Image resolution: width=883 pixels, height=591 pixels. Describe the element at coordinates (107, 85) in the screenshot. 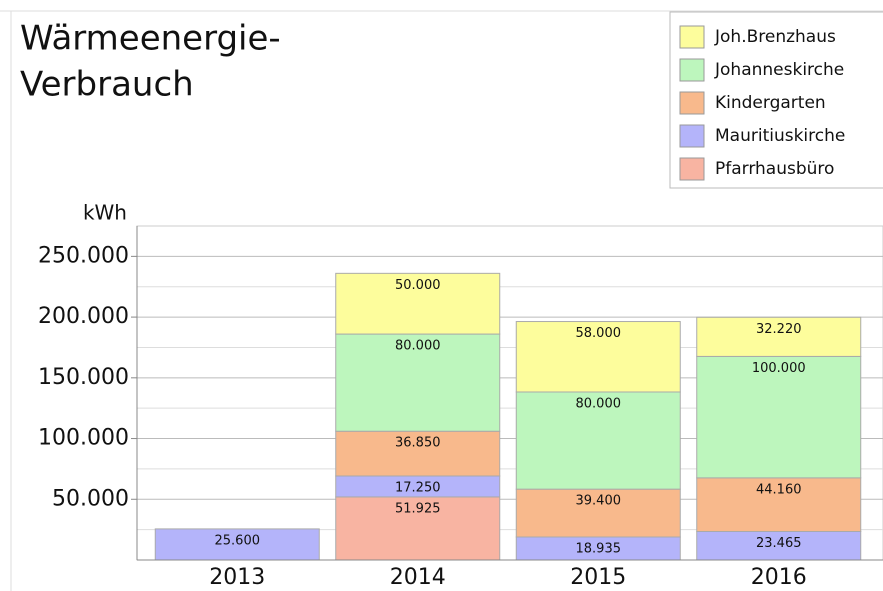

I see `chart-title: Verbrauch` at that location.